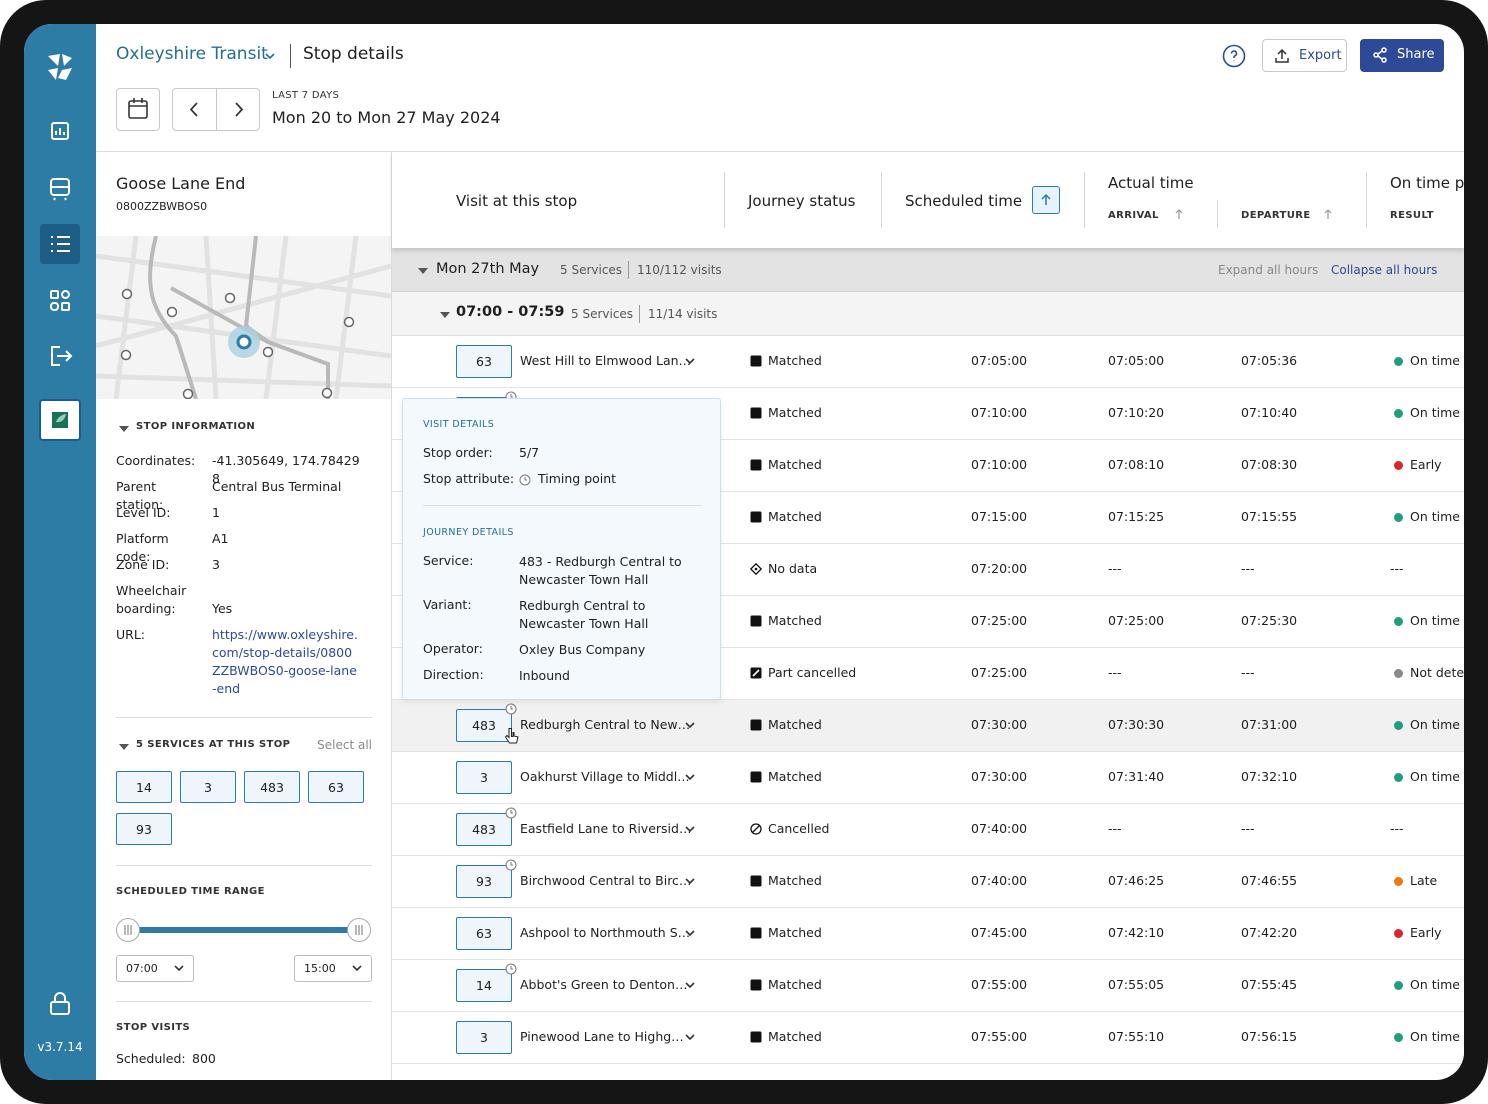 This screenshot has width=1488, height=1104. I want to click on section-title: SCHEDULED TIME RANGE, so click(190, 891).